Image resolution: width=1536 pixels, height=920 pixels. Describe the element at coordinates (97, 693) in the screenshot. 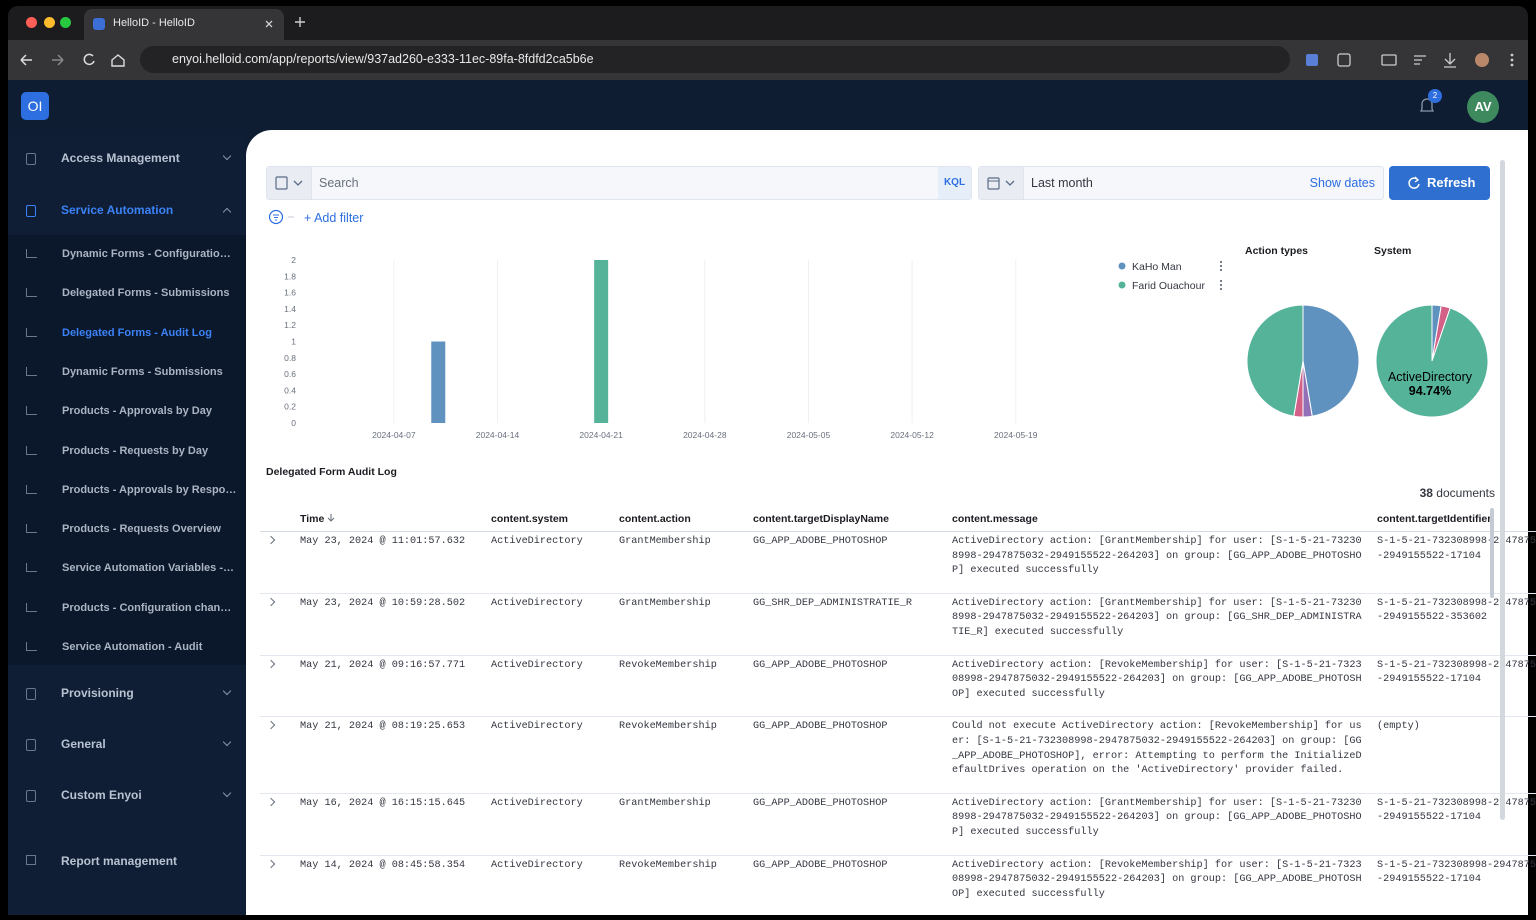

I see `section-label: Provisioning` at that location.